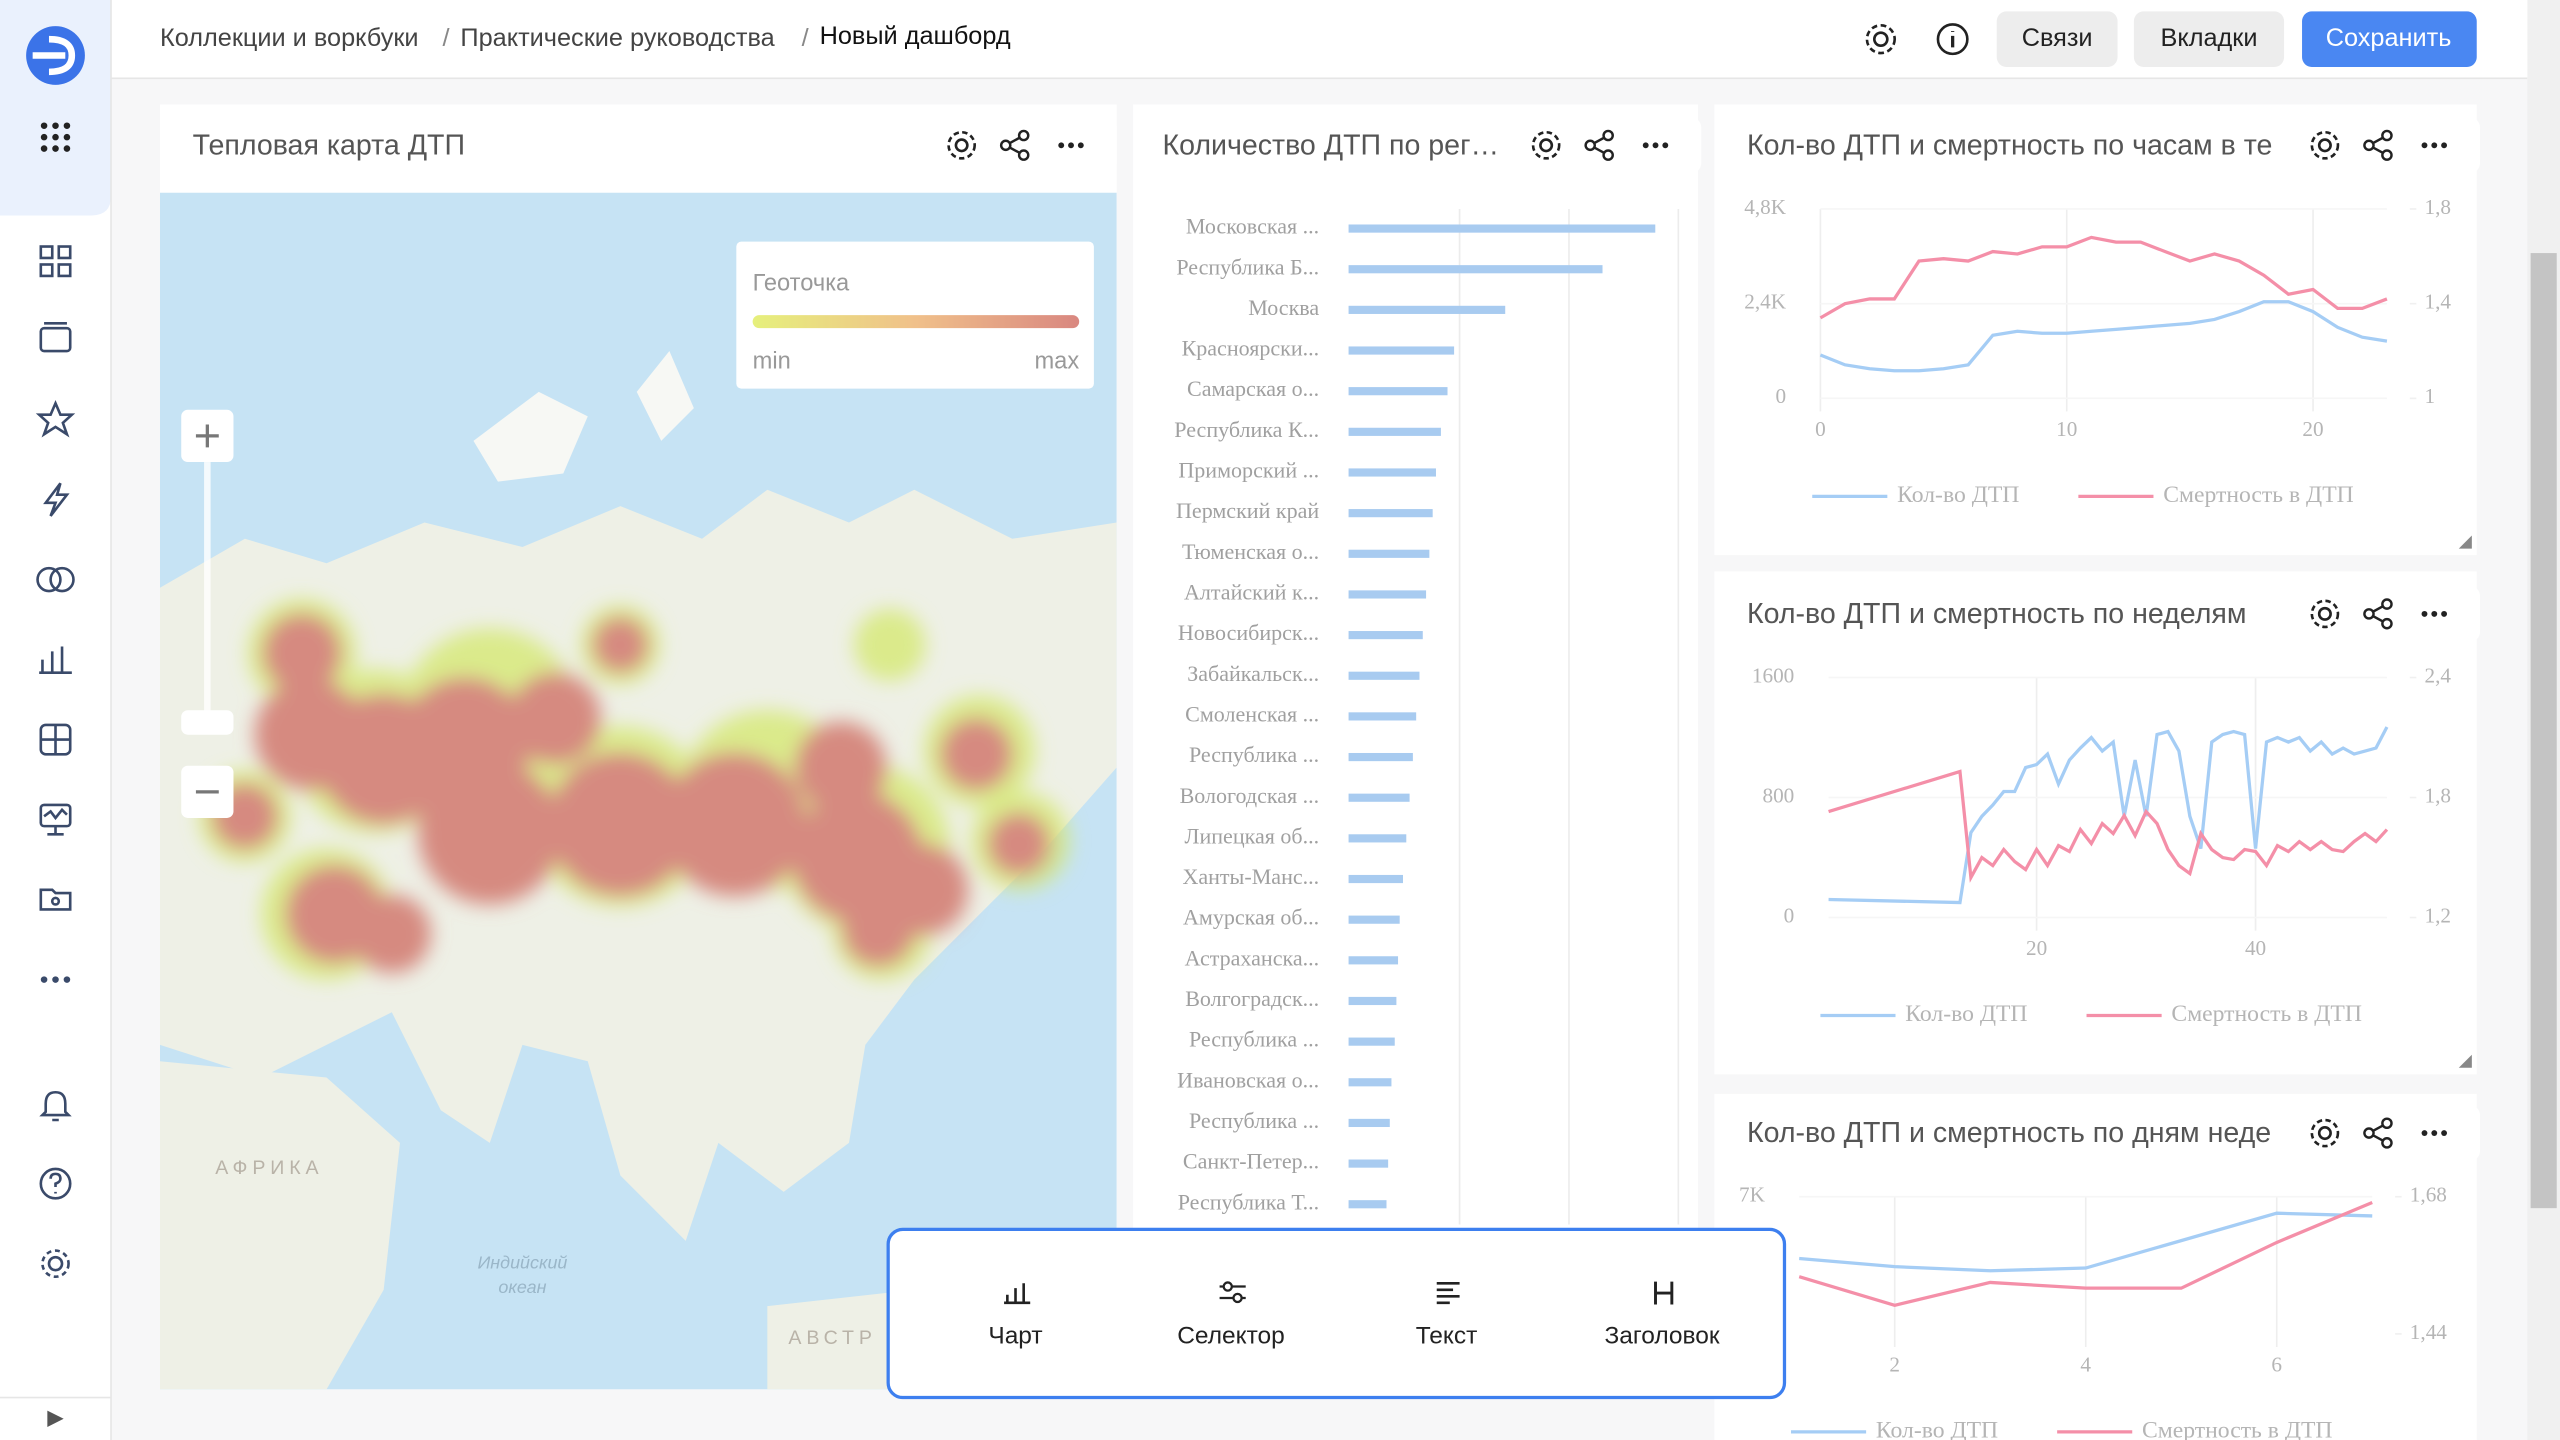 Image resolution: width=2560 pixels, height=1440 pixels. I want to click on y2-tick-label: 1,8, so click(2437, 207).